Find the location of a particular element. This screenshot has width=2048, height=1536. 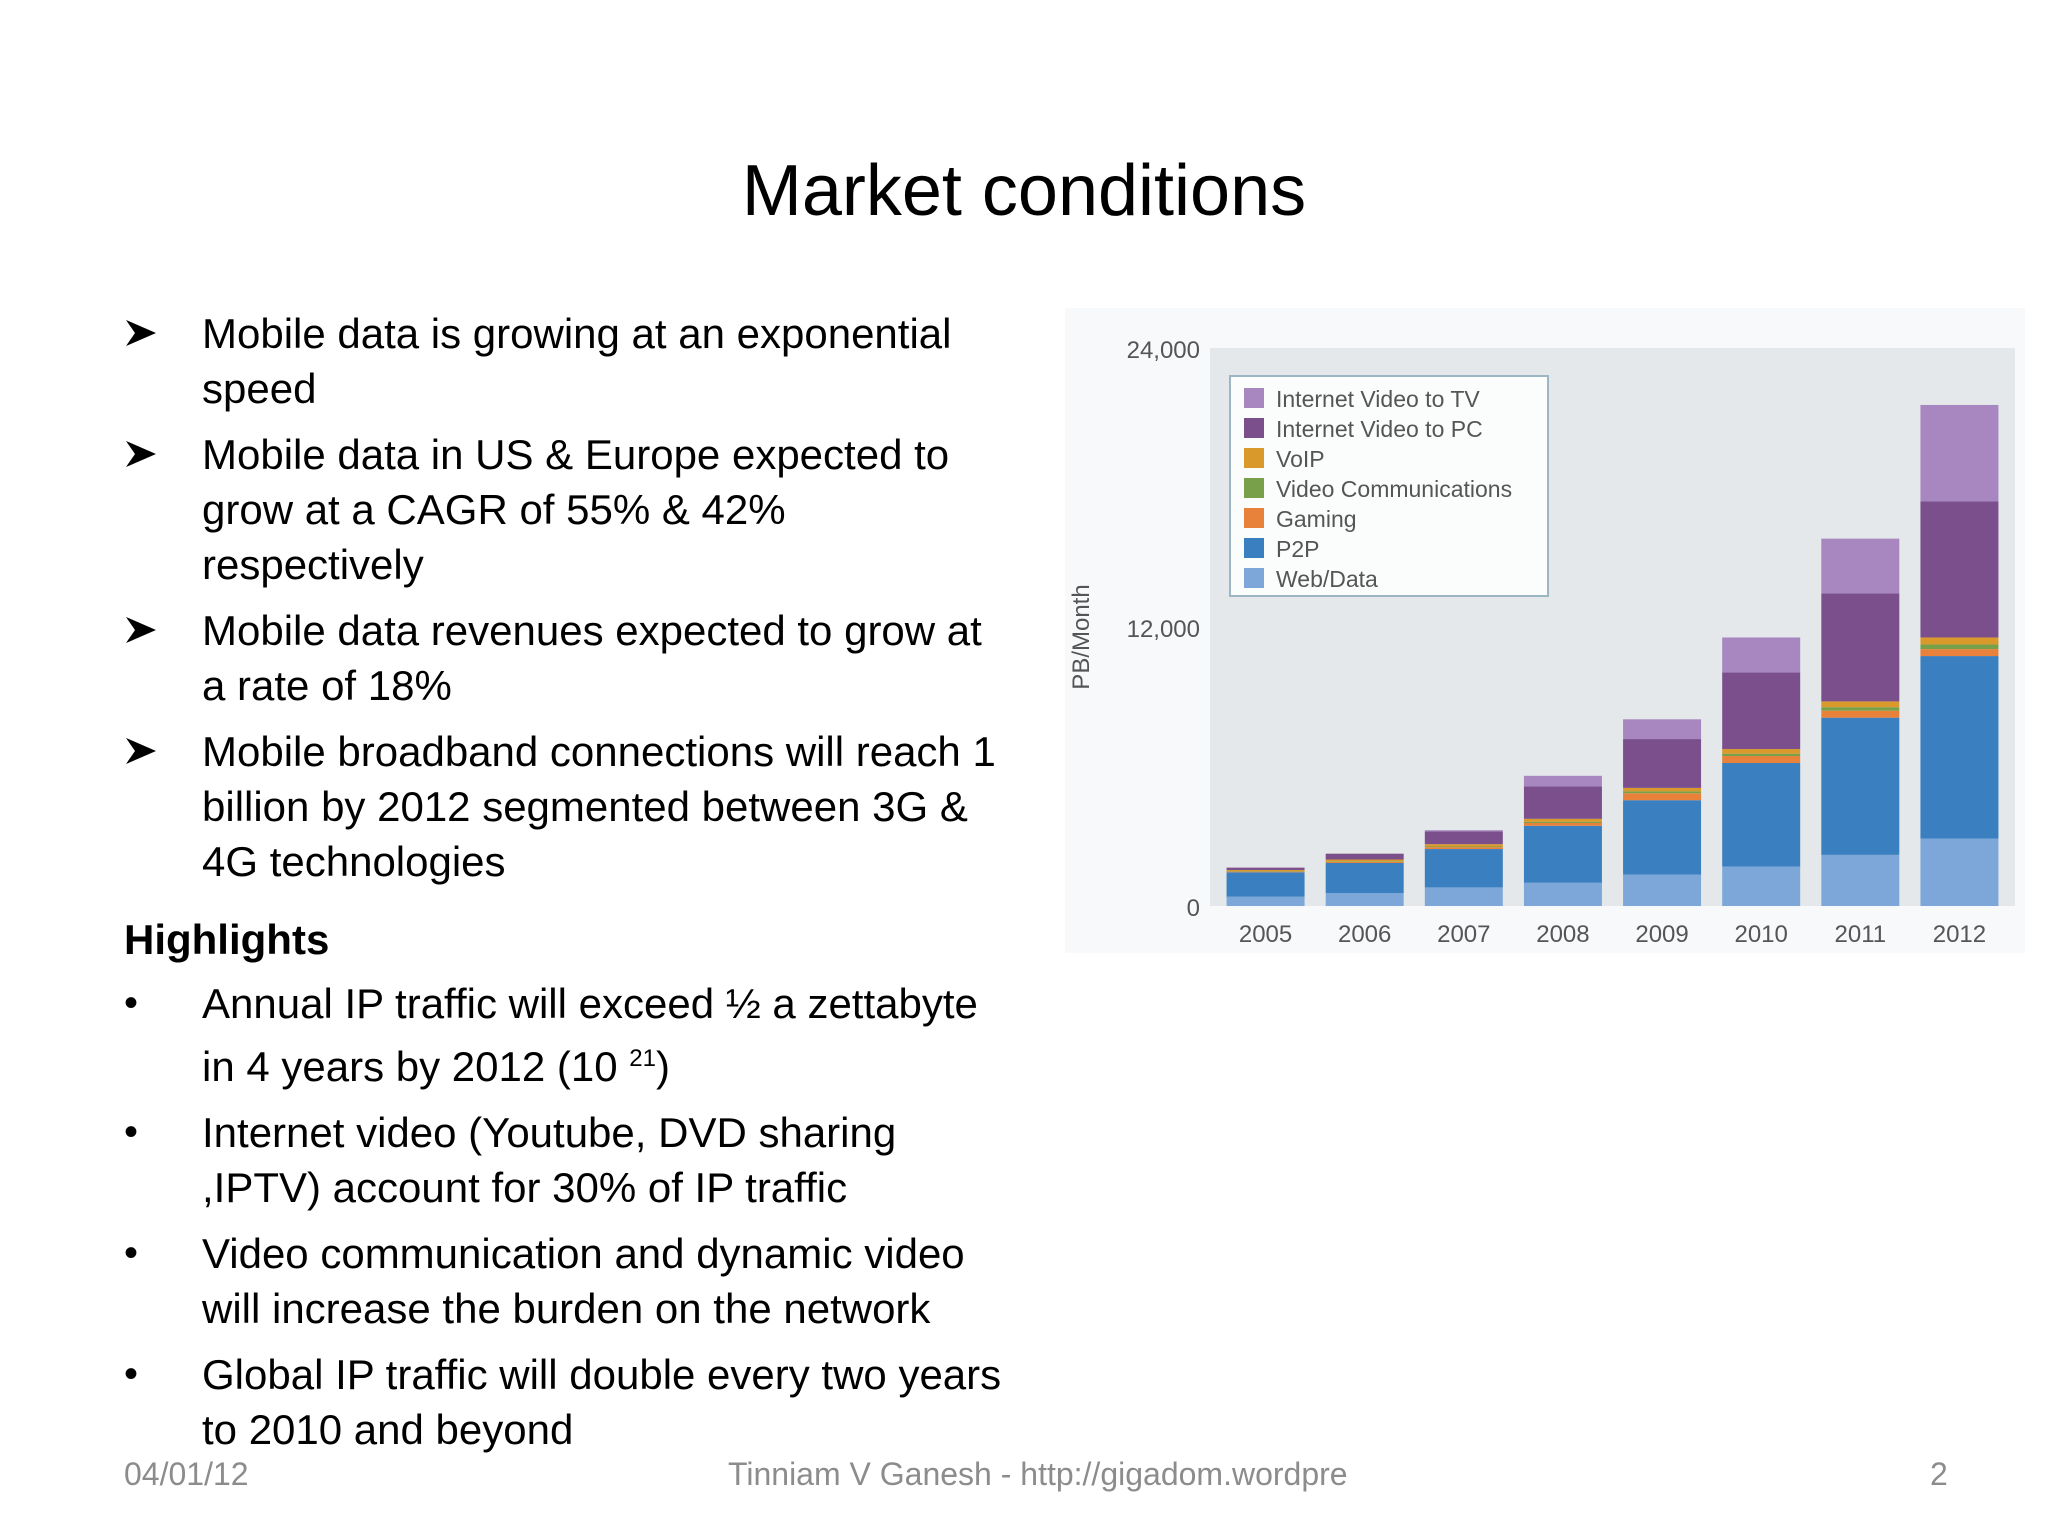

y-tick-label: 12,000 is located at coordinates (1163, 629).